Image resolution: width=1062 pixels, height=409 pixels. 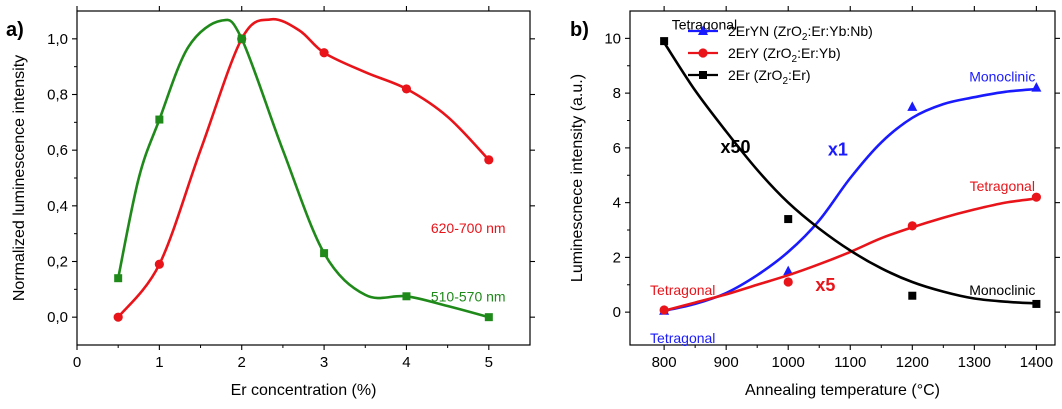 I want to click on x-tick-label: 1400, so click(x=1036, y=362).